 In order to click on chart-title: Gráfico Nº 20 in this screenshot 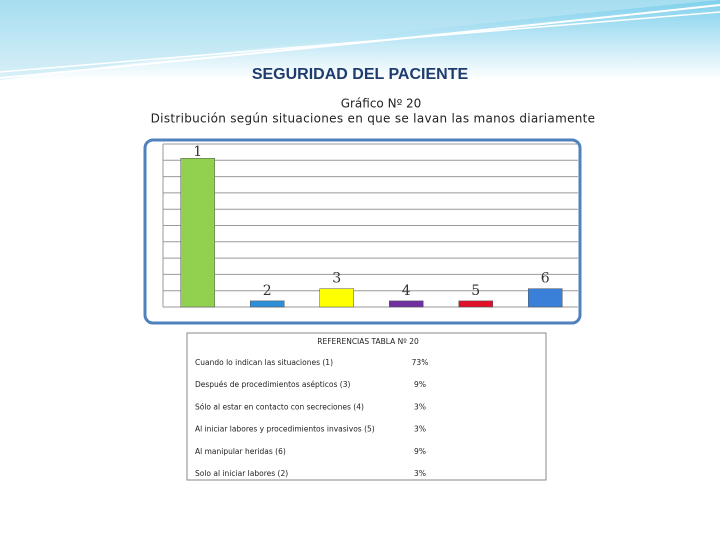, I will do `click(381, 104)`.